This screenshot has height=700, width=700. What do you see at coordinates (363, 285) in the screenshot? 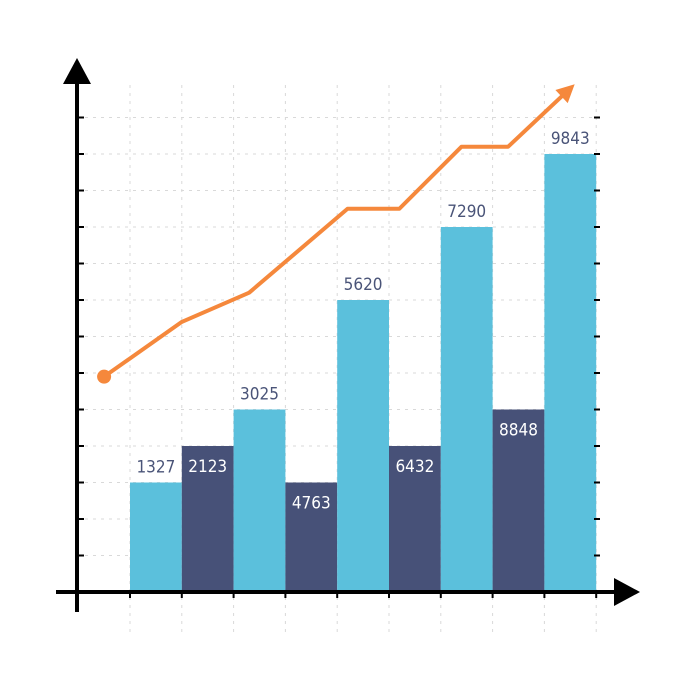
I see `bar-value-label: 5620` at bounding box center [363, 285].